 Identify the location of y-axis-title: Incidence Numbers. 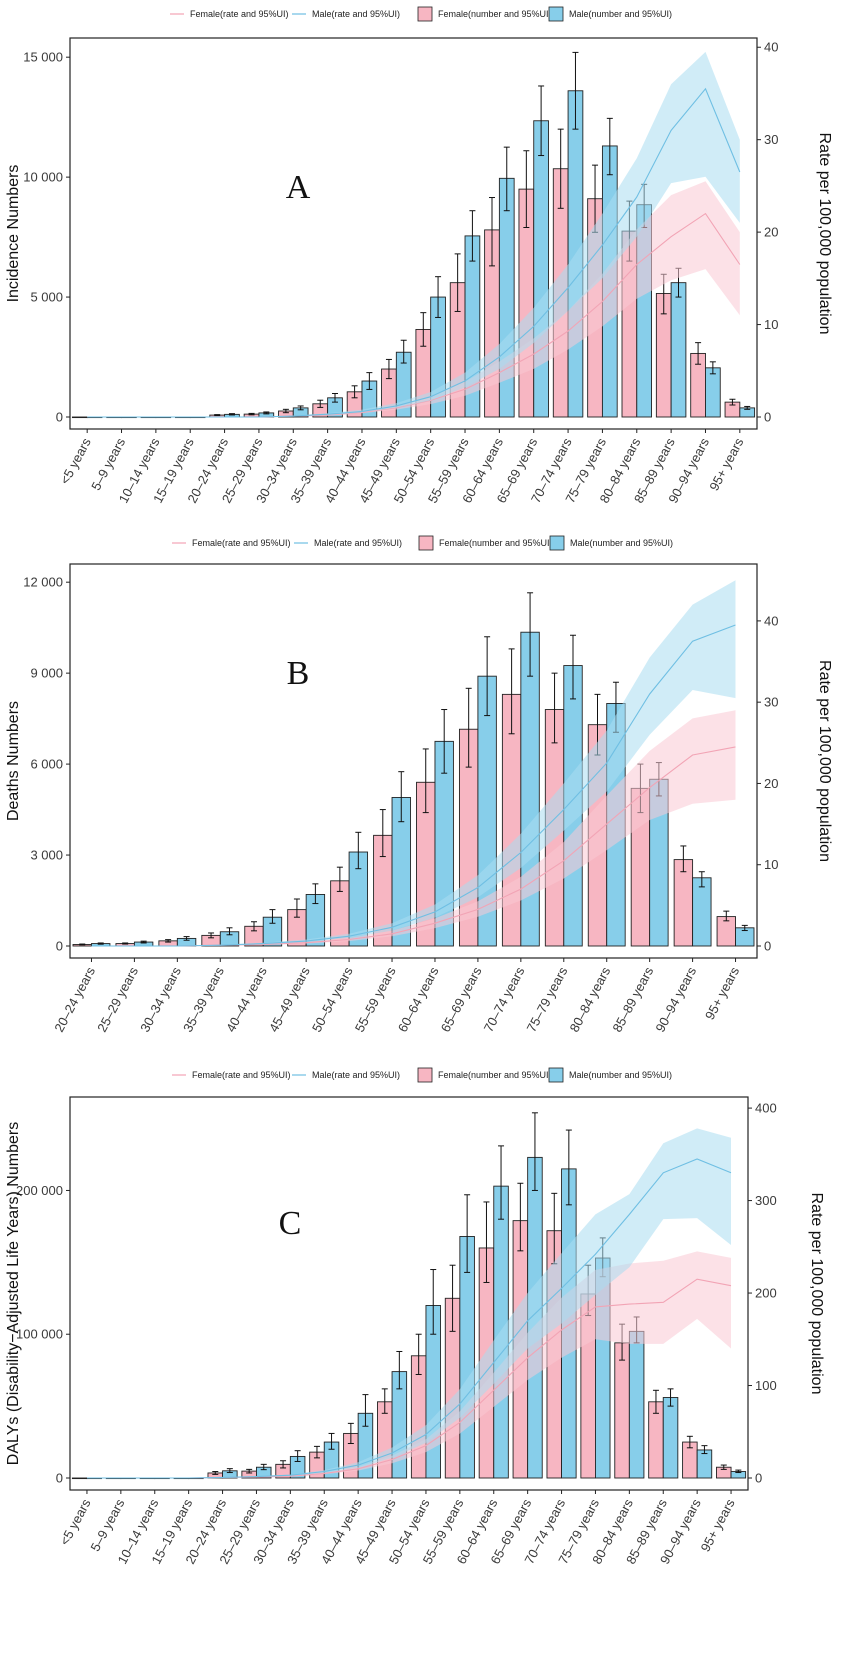
(13, 234).